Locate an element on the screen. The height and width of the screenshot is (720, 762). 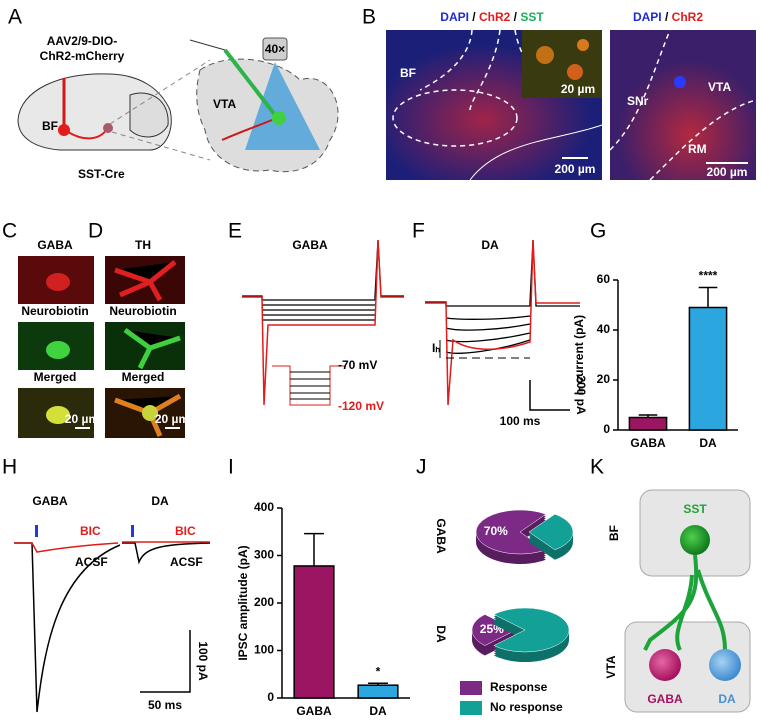
bf-outline is located at coordinates (455, 118).